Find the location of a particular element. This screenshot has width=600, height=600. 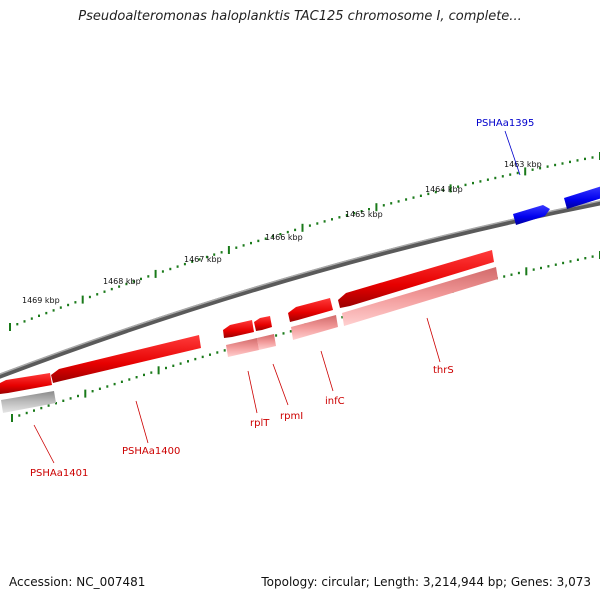

gene-thrS is located at coordinates (416, 279).